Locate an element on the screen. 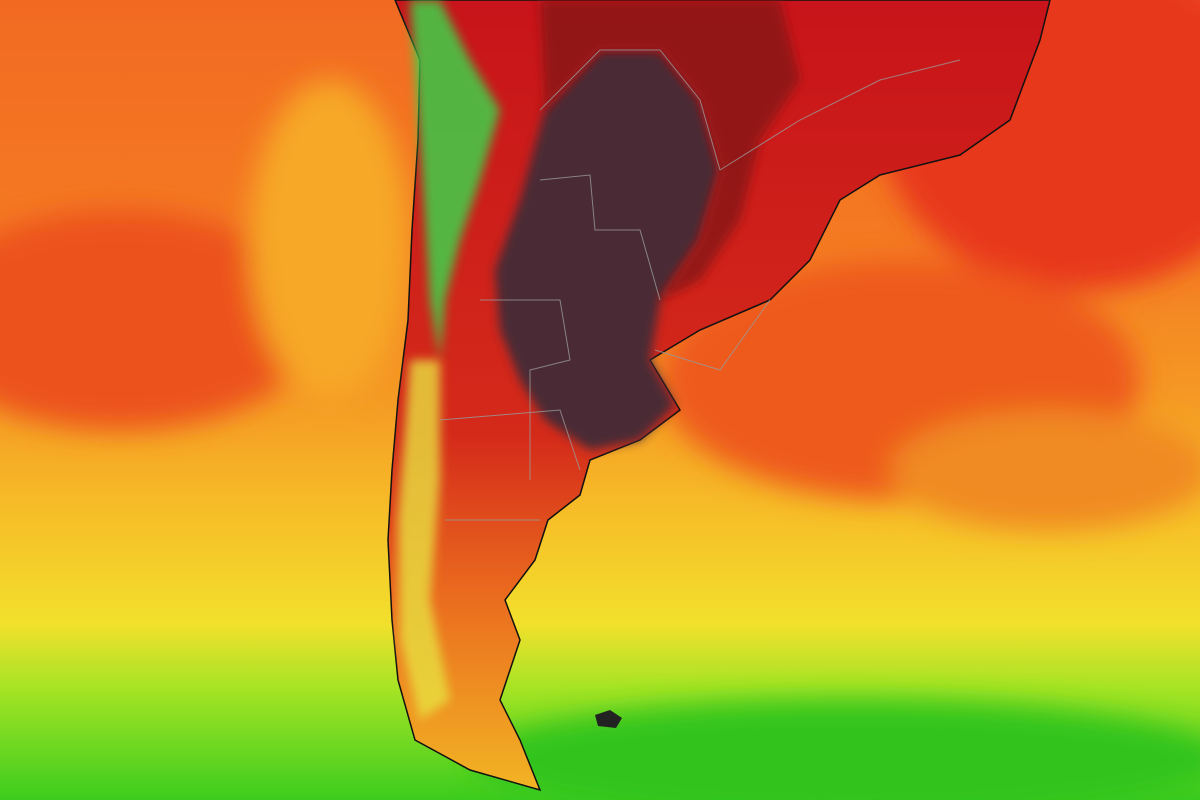 The image size is (1200, 800). warm-core is located at coordinates (670, 150).